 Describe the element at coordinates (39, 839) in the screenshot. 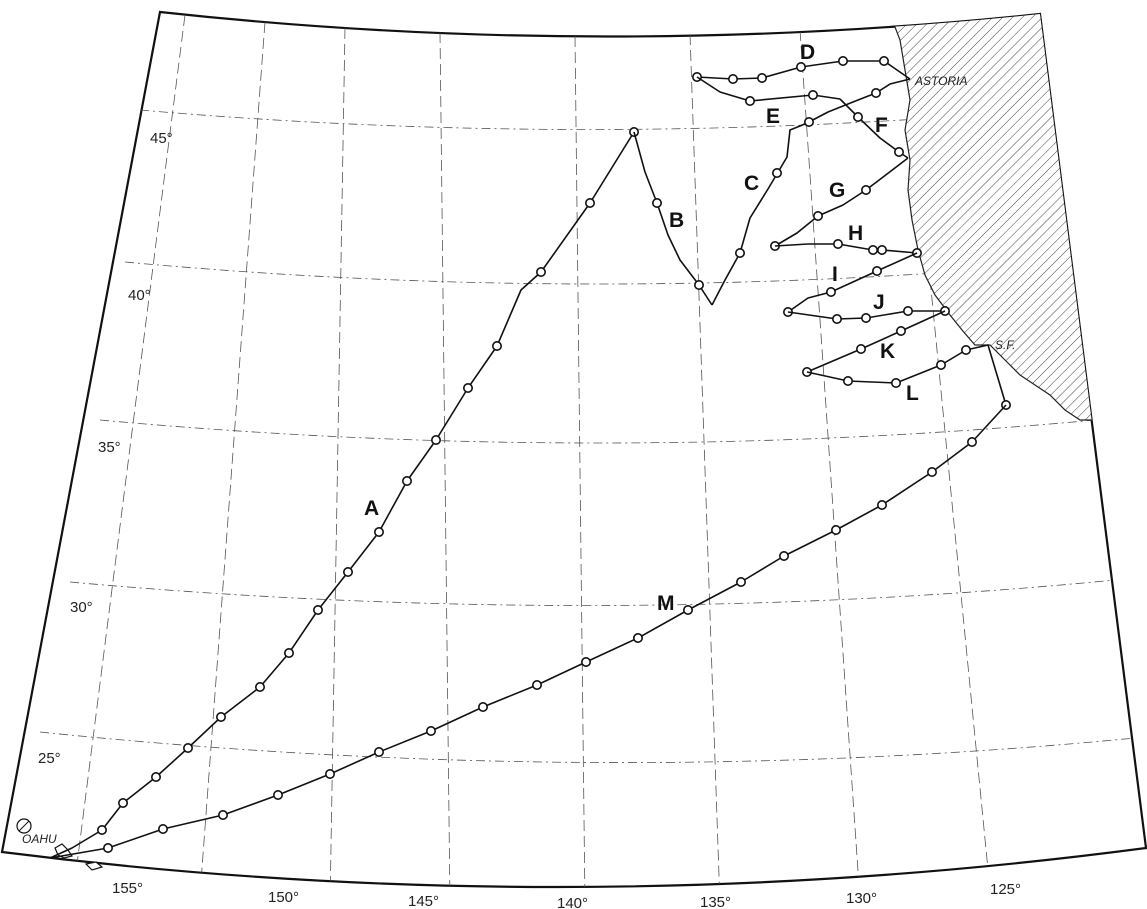

I see `place-label-oahu: OAHU` at that location.